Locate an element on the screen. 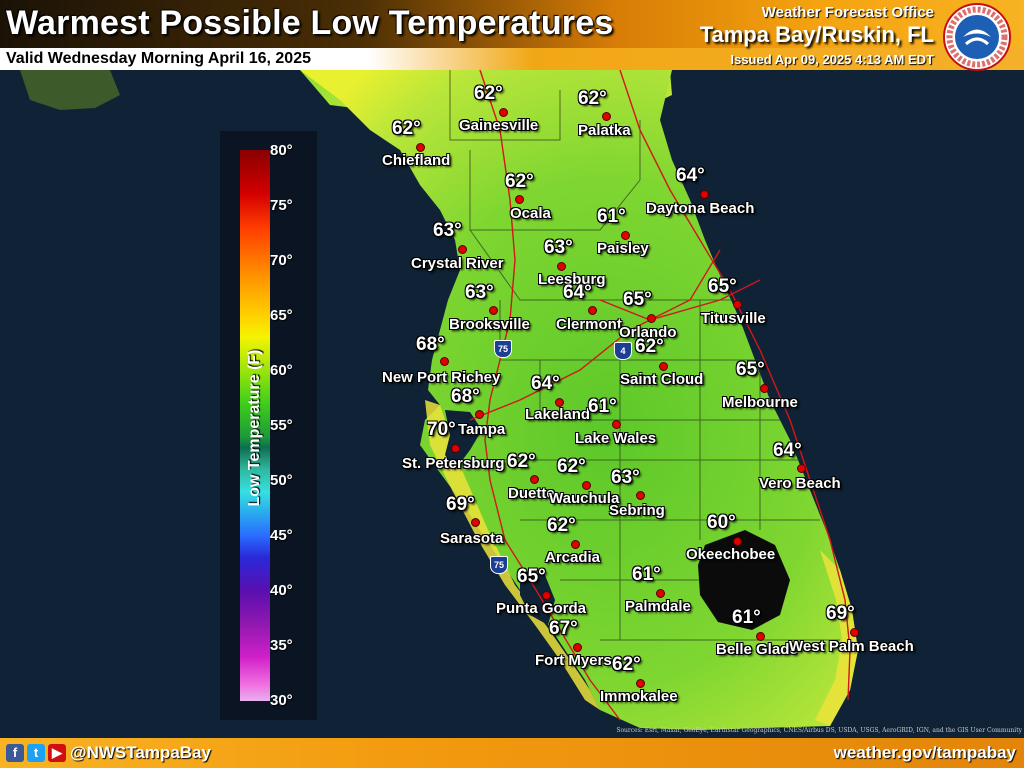 The image size is (1024, 768). temp-sebring: 63° is located at coordinates (625, 477).